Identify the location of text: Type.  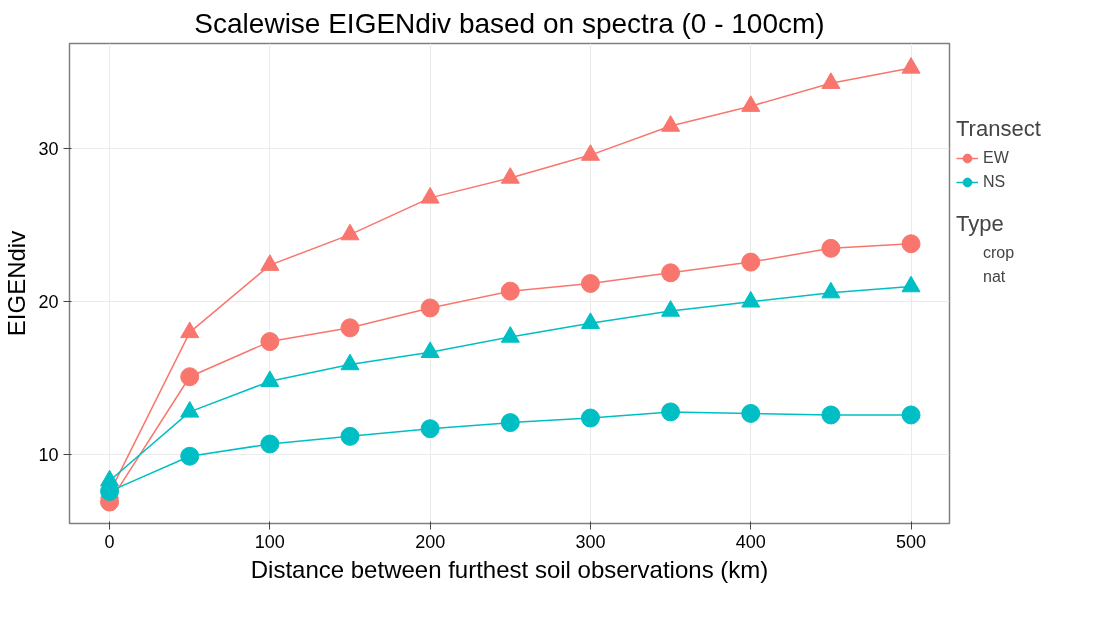
(980, 224).